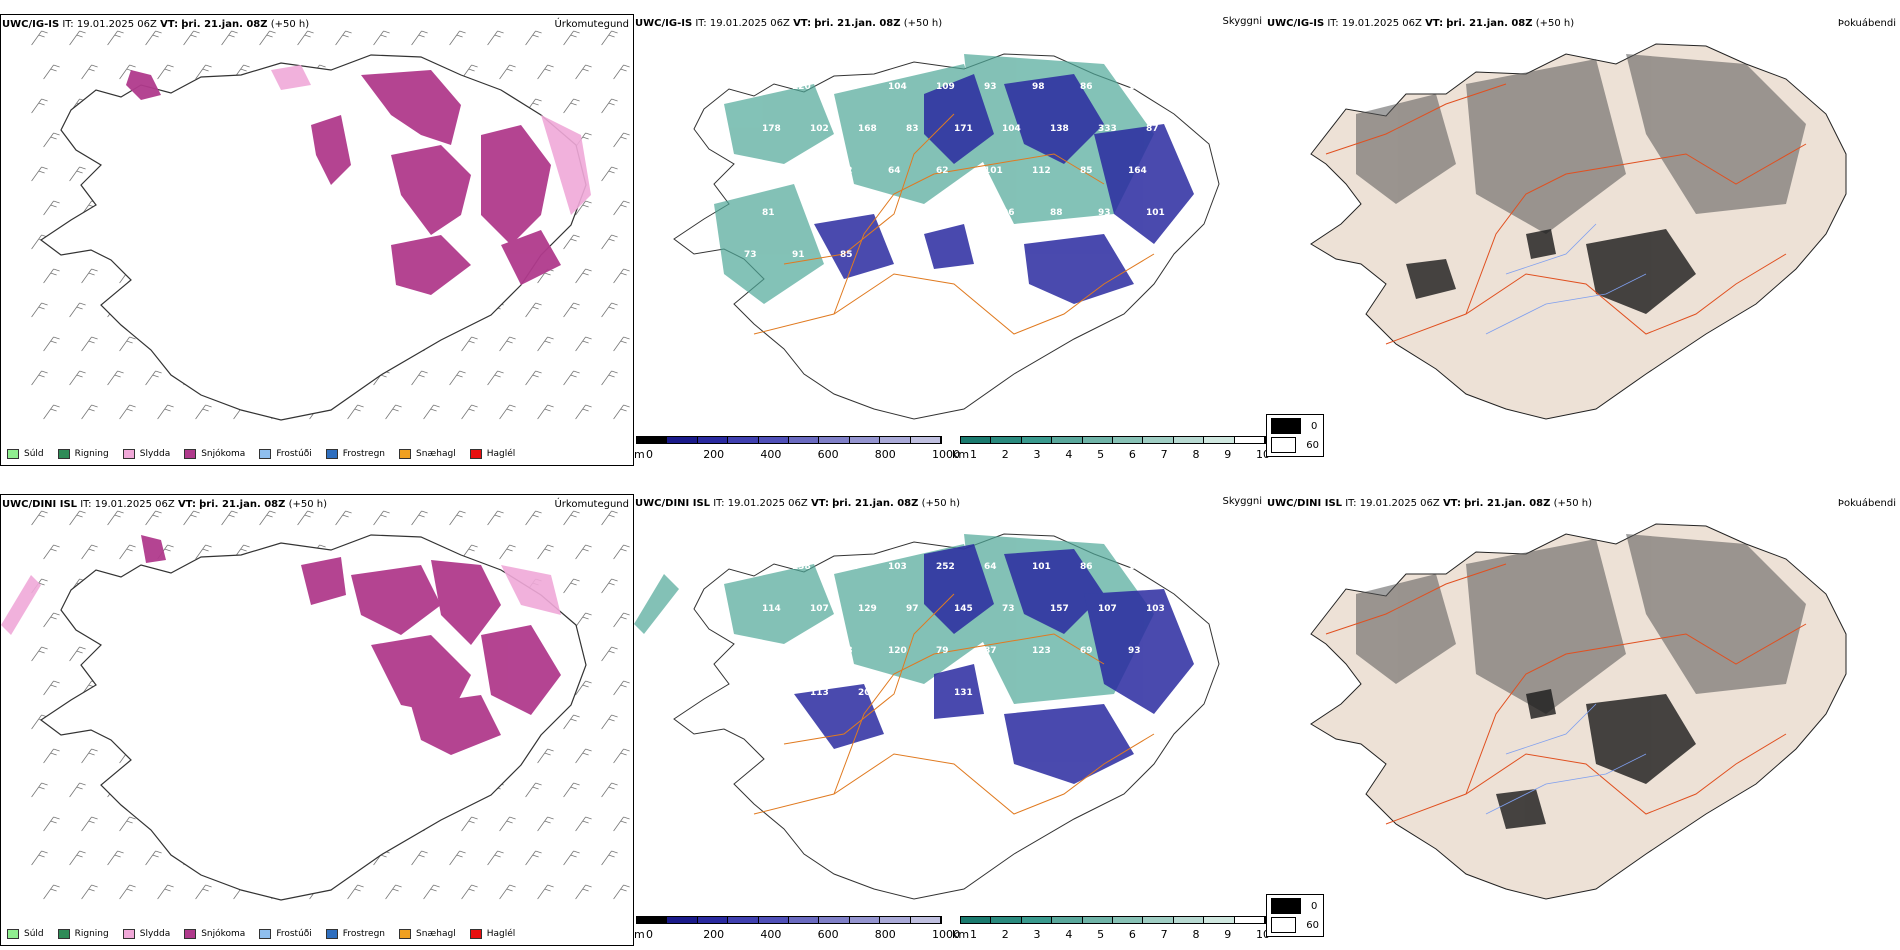  What do you see at coordinates (750, 651) in the screenshot?
I see `cloud-base-value: 64` at bounding box center [750, 651].